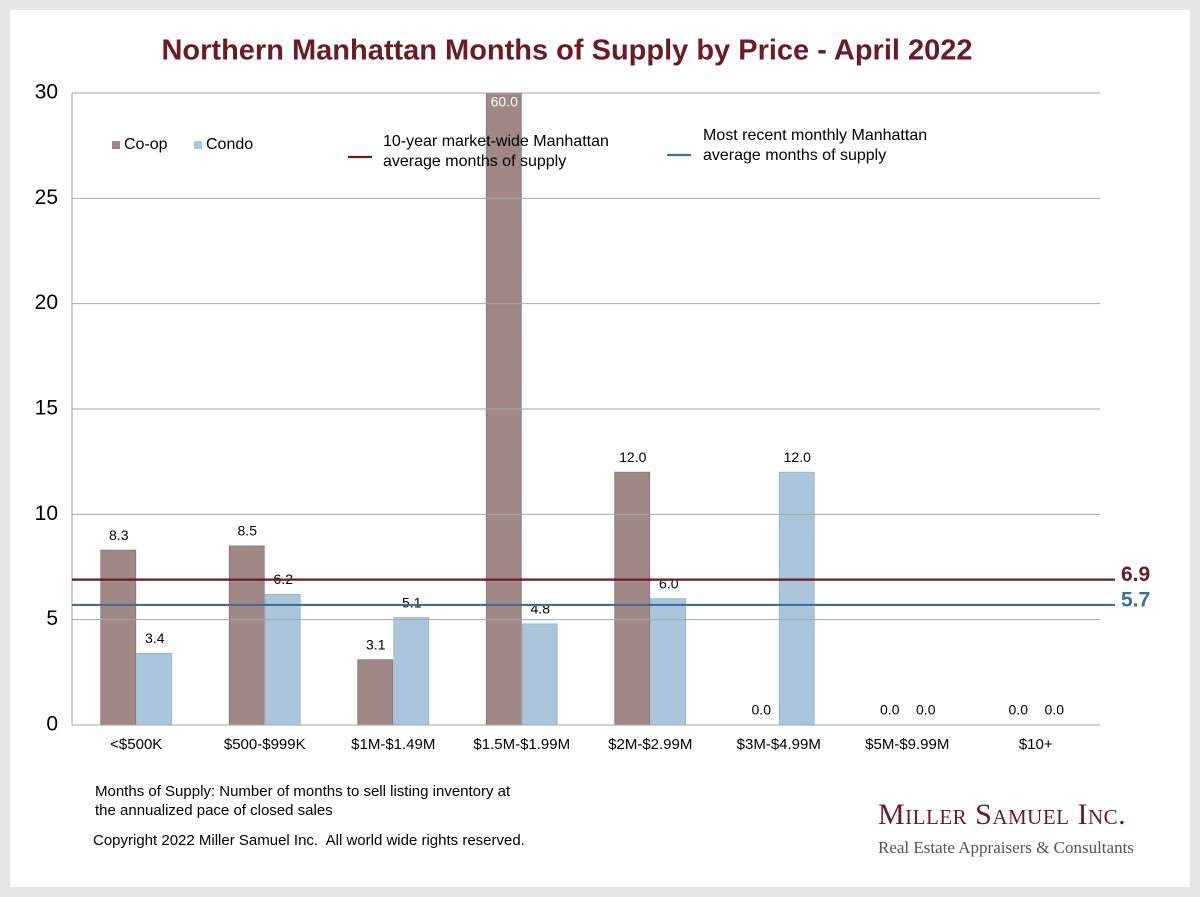  What do you see at coordinates (376, 644) in the screenshot?
I see `data-label: 3.1` at bounding box center [376, 644].